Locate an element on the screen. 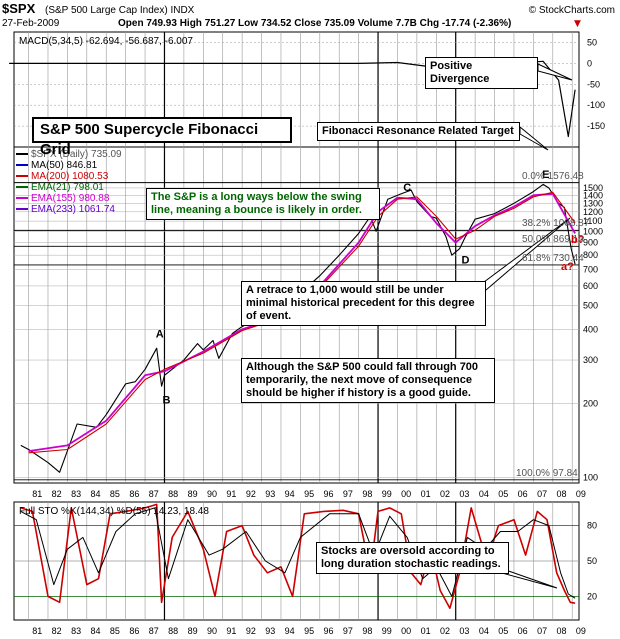 The height and width of the screenshot is (639, 620). chart-title: S&P 500 Supercycle Fibonacci Grid is located at coordinates (162, 137).